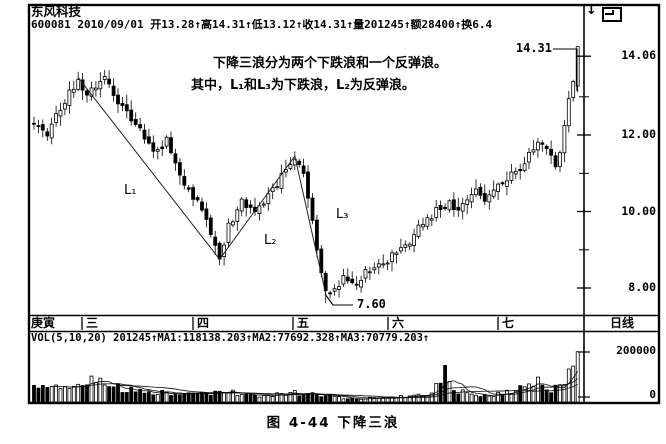 The image size is (666, 444). Describe the element at coordinates (636, 350) in the screenshot. I see `volume-axis-max: 200000` at that location.